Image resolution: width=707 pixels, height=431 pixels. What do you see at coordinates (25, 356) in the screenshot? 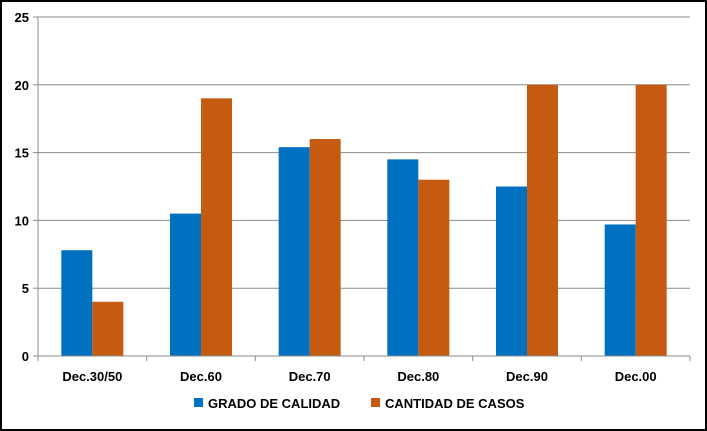
I see `y-tick-label: 0` at bounding box center [25, 356].